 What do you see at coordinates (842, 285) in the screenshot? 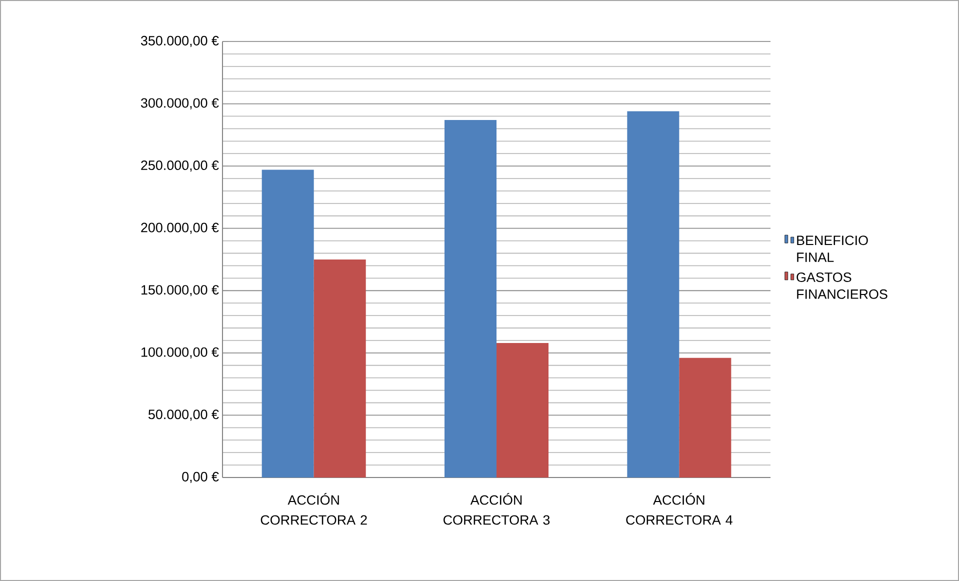
I see `legend-label: GASTOS FINANCIEROS` at bounding box center [842, 285].